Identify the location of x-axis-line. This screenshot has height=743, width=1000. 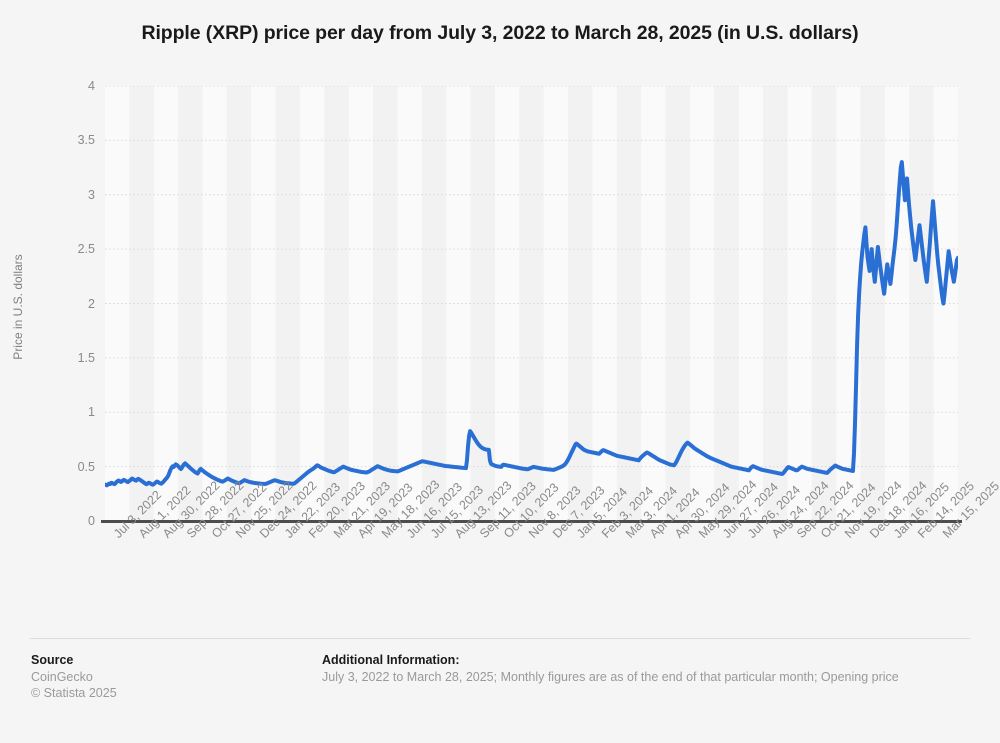
(531, 521).